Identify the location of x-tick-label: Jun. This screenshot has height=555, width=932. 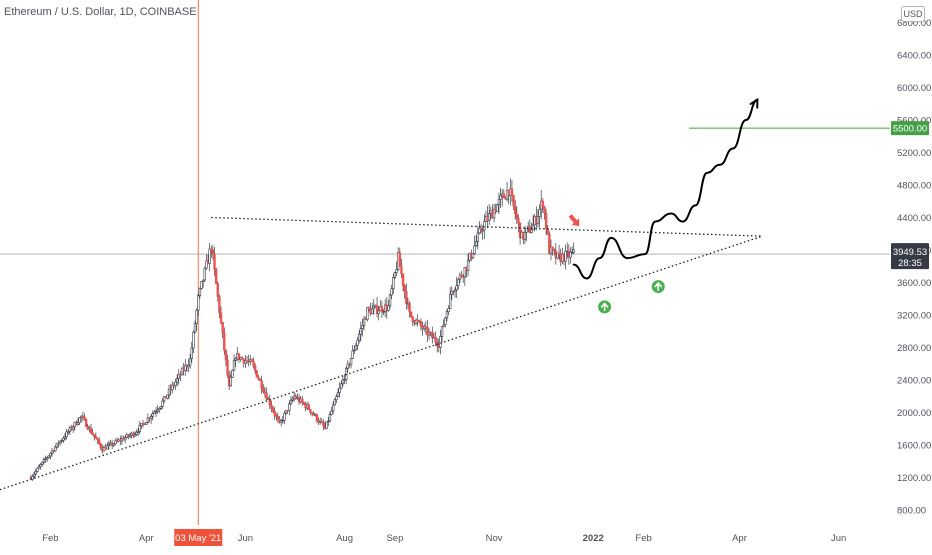
(245, 538).